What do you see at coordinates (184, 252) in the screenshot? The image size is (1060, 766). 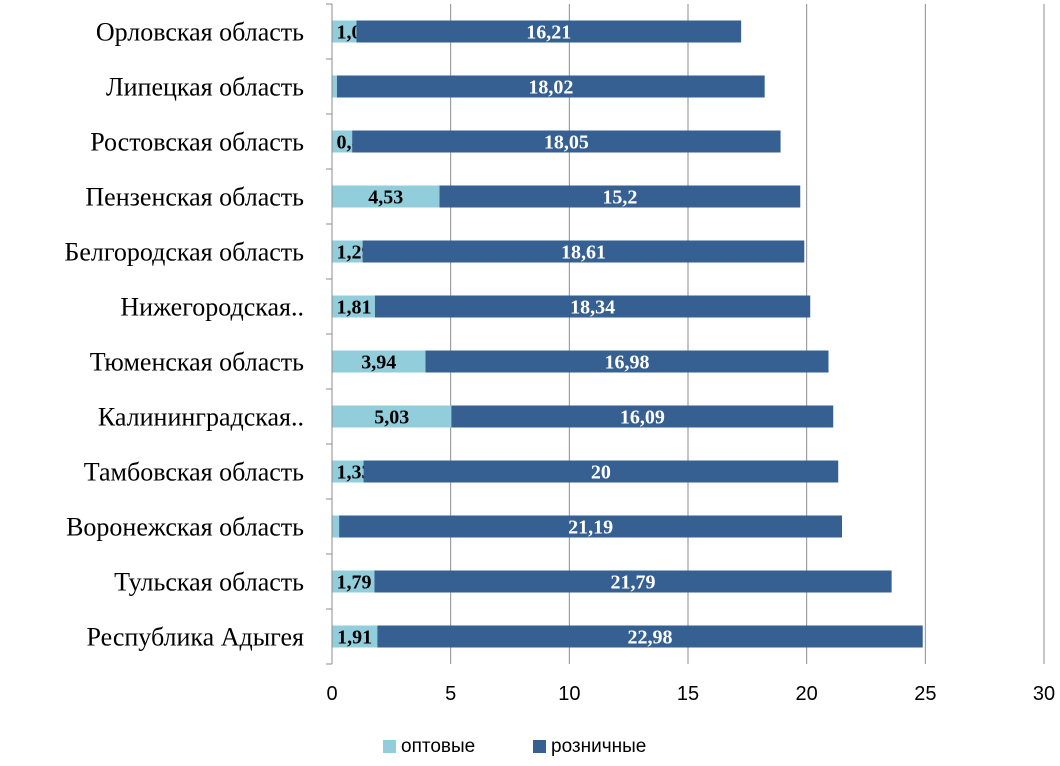 I see `category-label: Белгородская область` at bounding box center [184, 252].